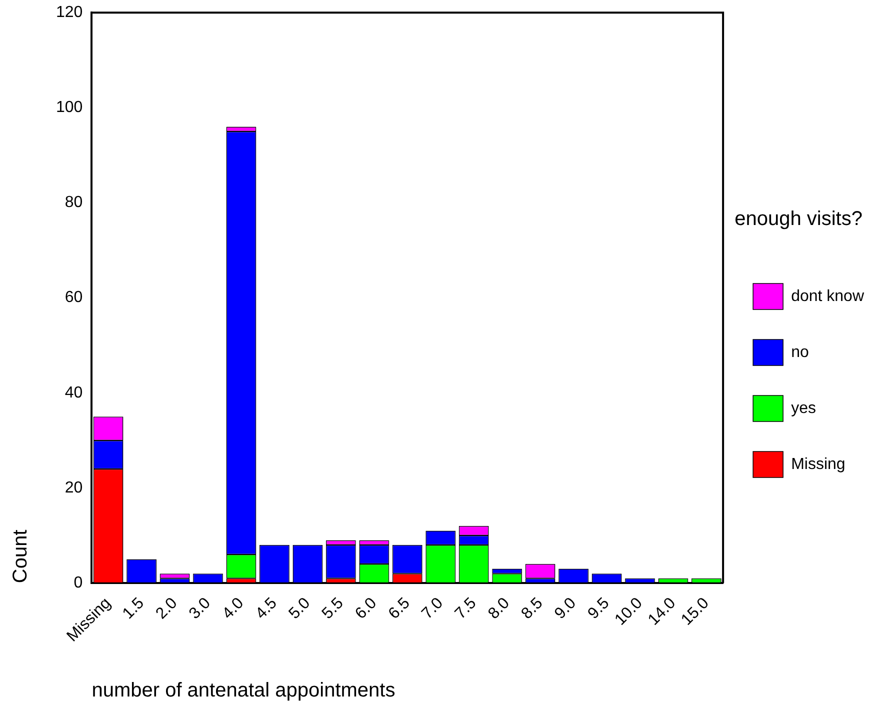 The image size is (879, 717). Describe the element at coordinates (69, 13) in the screenshot. I see `y-tick-label: 120` at that location.